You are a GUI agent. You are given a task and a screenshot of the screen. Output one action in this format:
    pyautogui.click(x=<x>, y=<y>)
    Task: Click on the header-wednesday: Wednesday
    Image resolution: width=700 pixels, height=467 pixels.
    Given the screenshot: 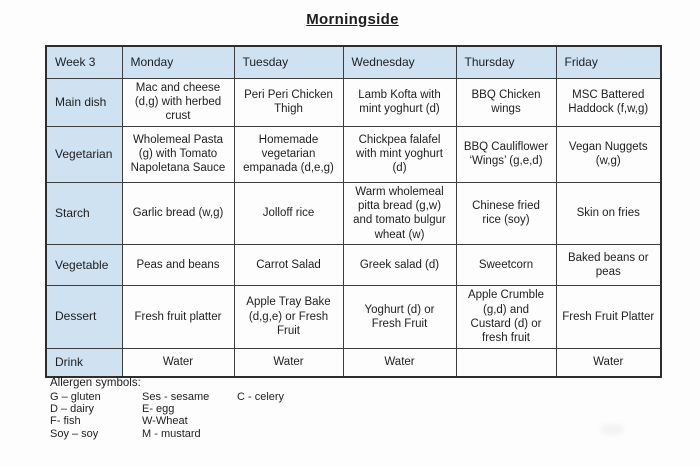 What is the action you would take?
    pyautogui.click(x=399, y=62)
    